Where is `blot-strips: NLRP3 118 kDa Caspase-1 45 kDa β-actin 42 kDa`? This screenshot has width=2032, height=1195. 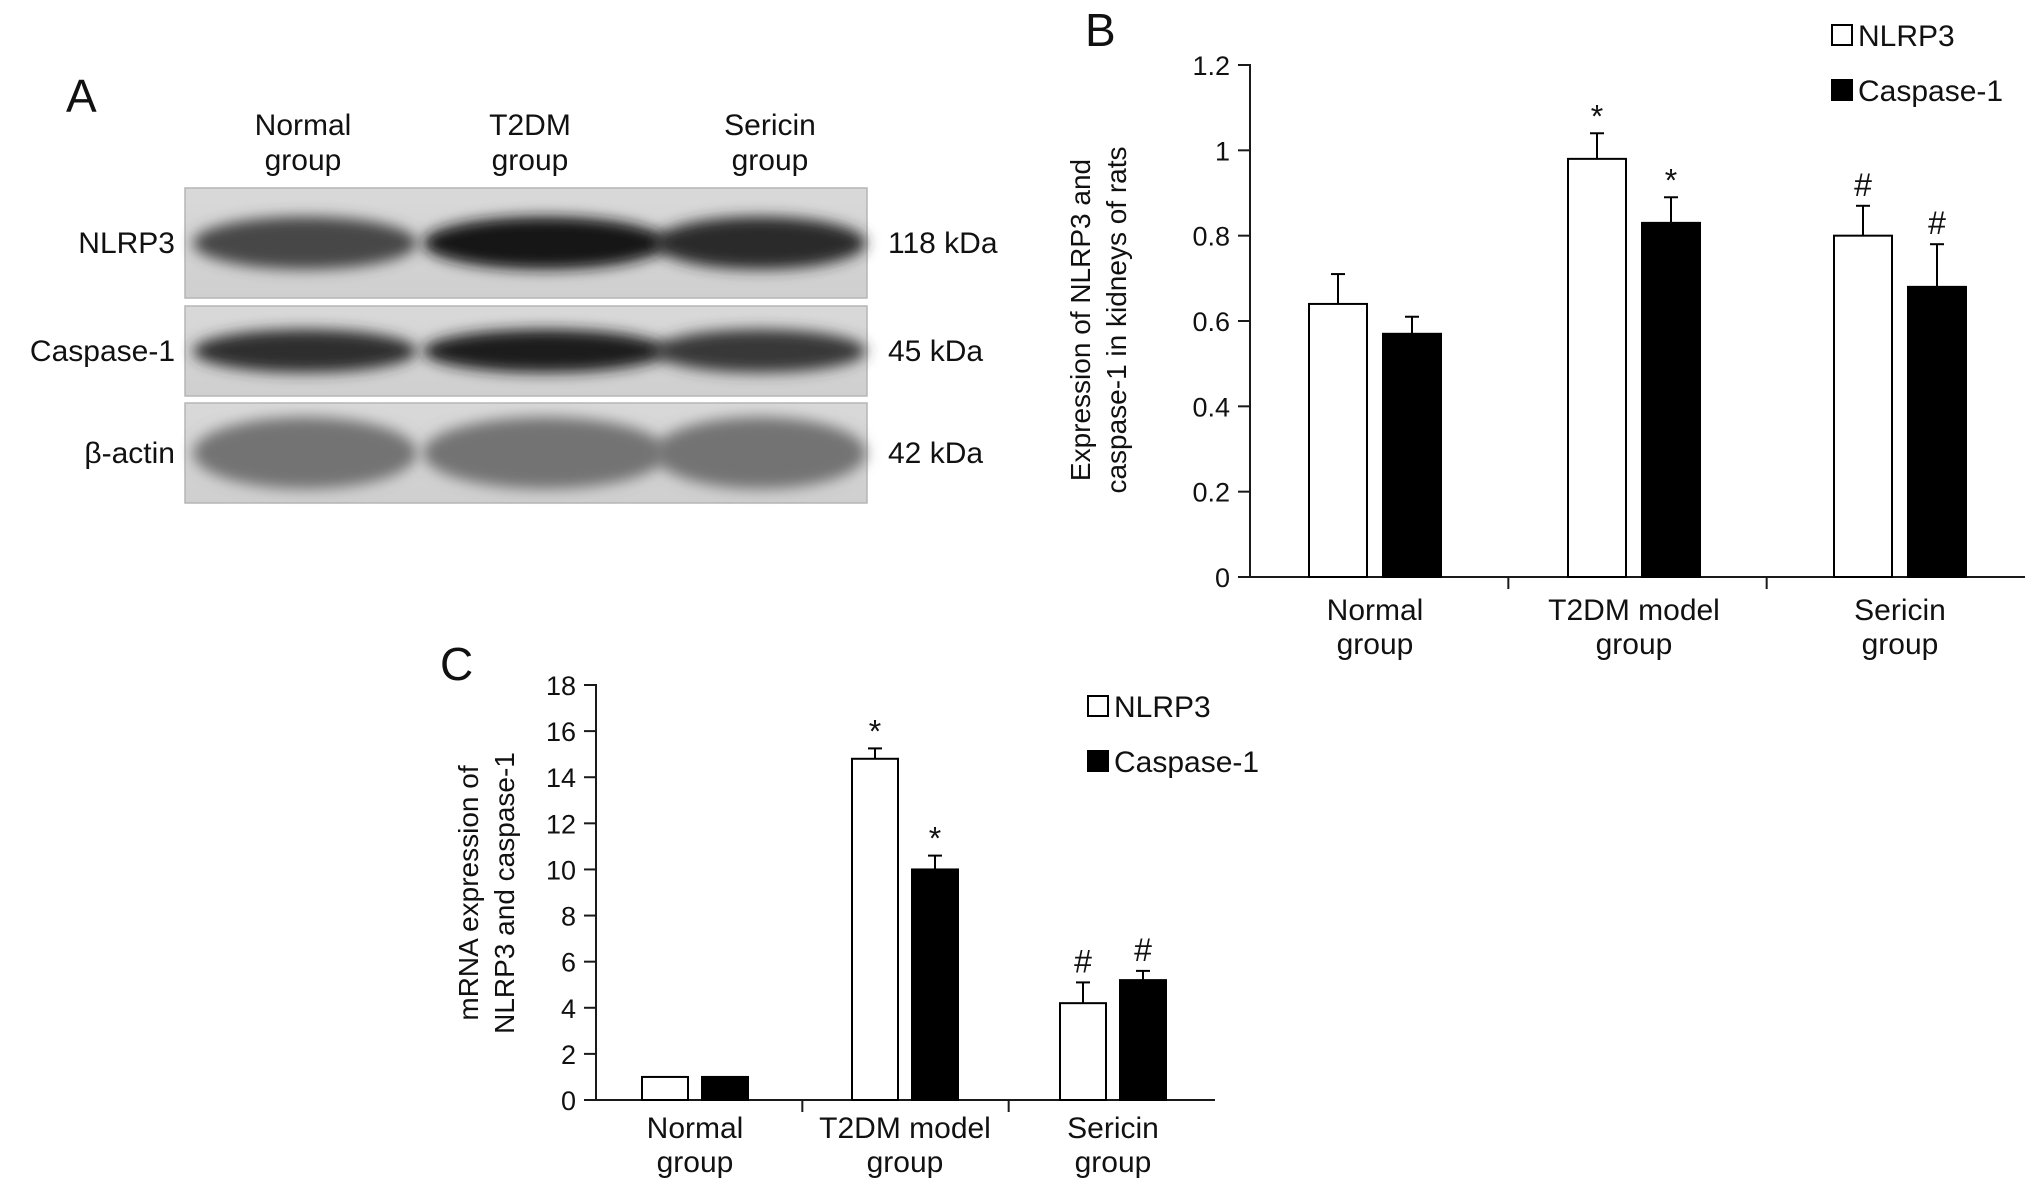 blot-strips: NLRP3 118 kDa Caspase-1 45 kDa β-actin 42 kDa is located at coordinates (514, 345).